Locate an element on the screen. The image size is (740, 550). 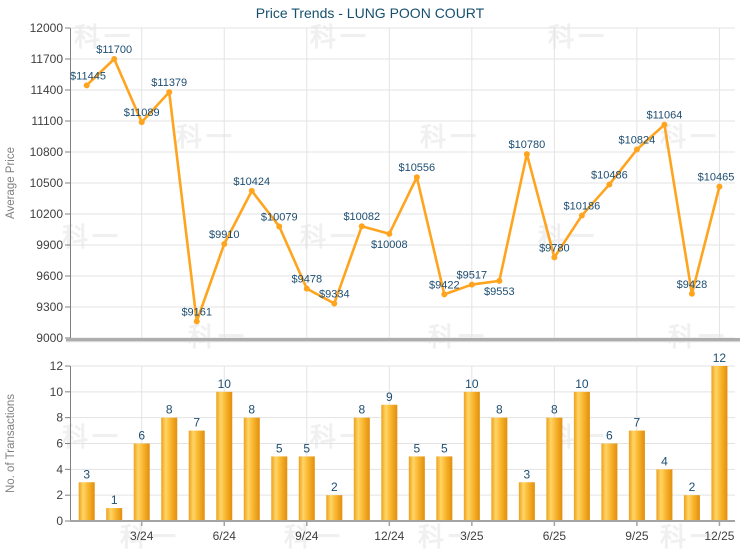
price-point-label: $11445 is located at coordinates (88, 76).